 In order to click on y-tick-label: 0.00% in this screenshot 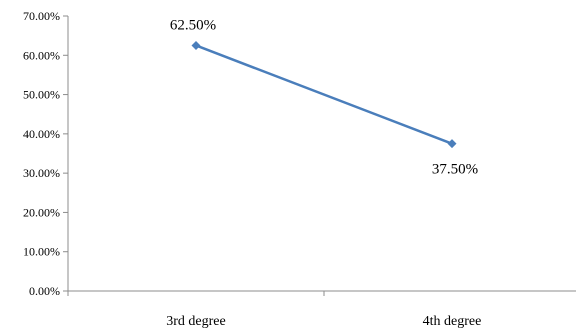, I will do `click(44, 291)`.